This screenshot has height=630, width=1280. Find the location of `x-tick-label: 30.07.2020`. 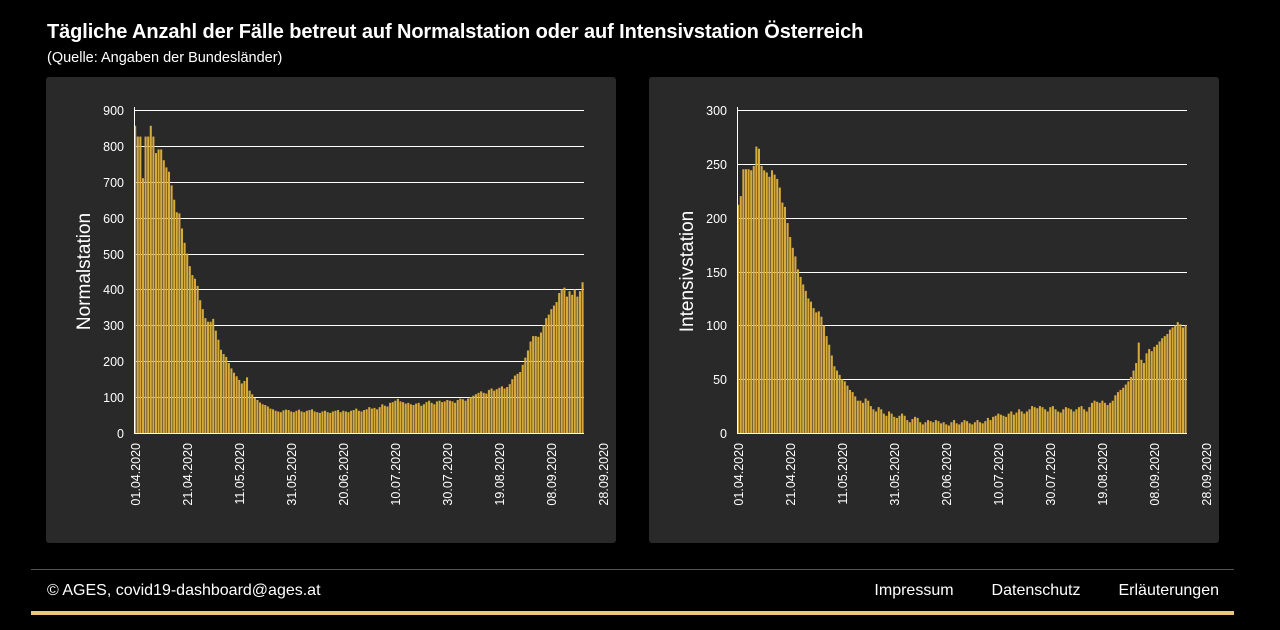

x-tick-label: 30.07.2020 is located at coordinates (448, 474).